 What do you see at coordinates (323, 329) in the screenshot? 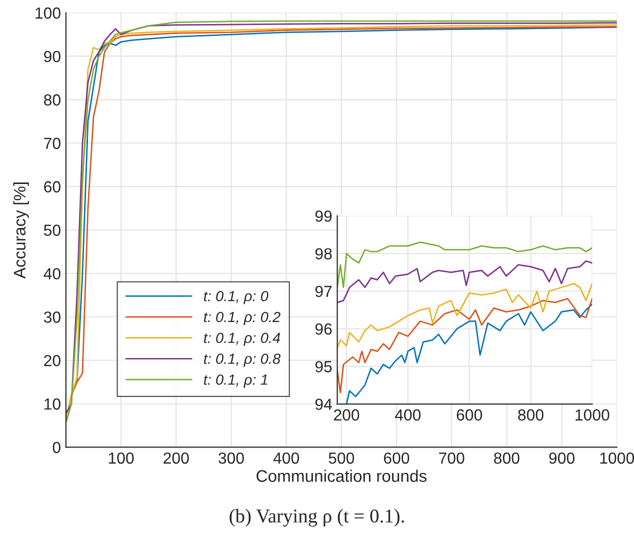
I see `y-tick-label: 96` at bounding box center [323, 329].